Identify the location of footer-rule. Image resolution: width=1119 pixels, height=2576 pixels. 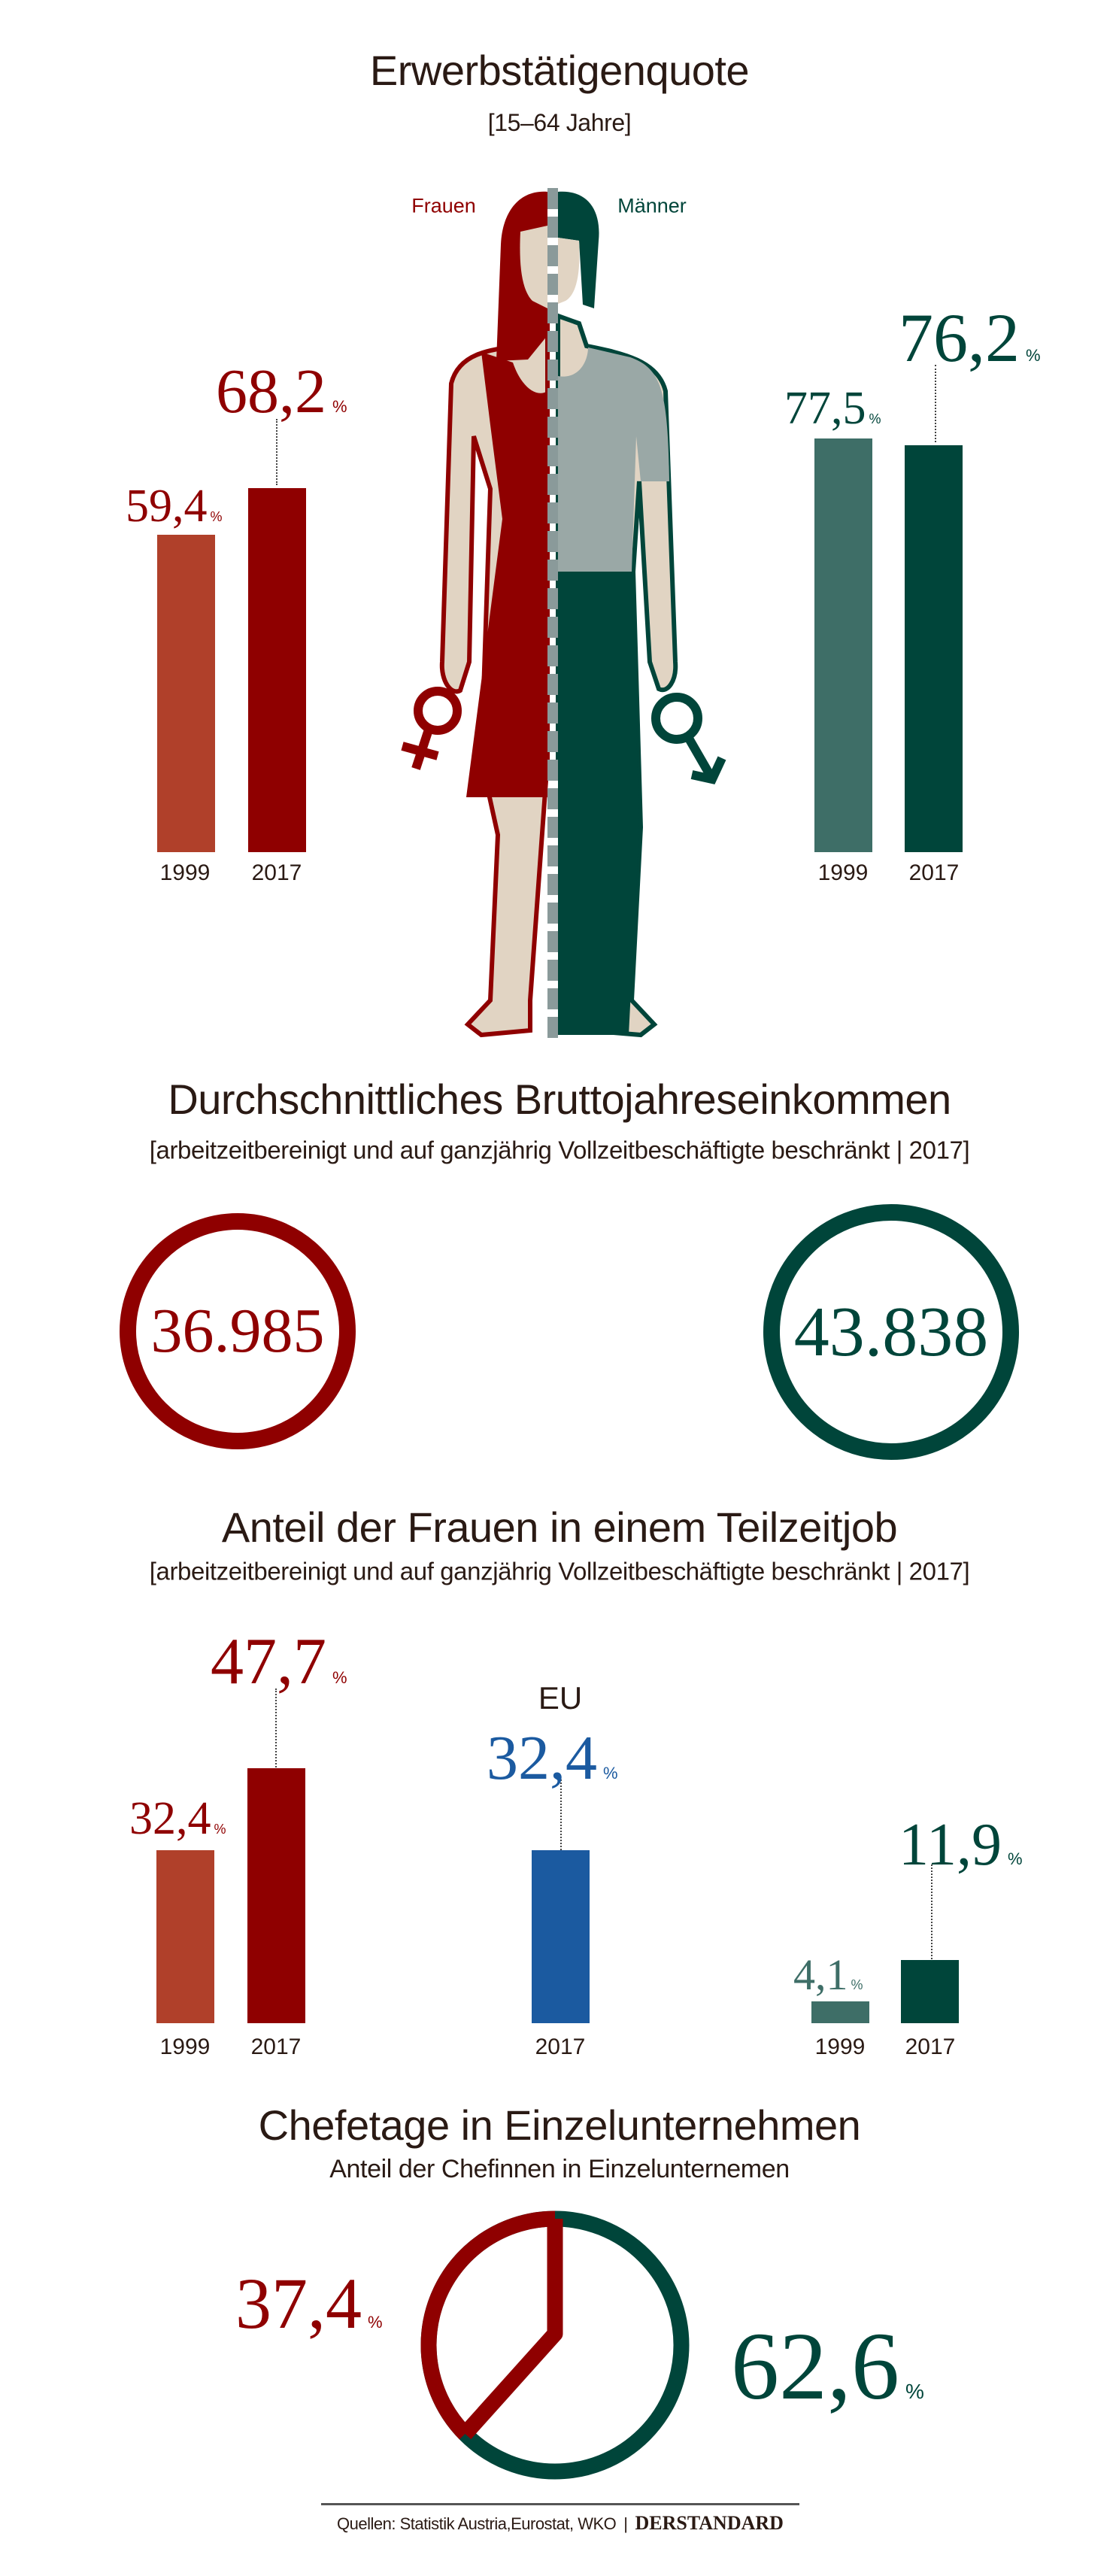
(560, 2504).